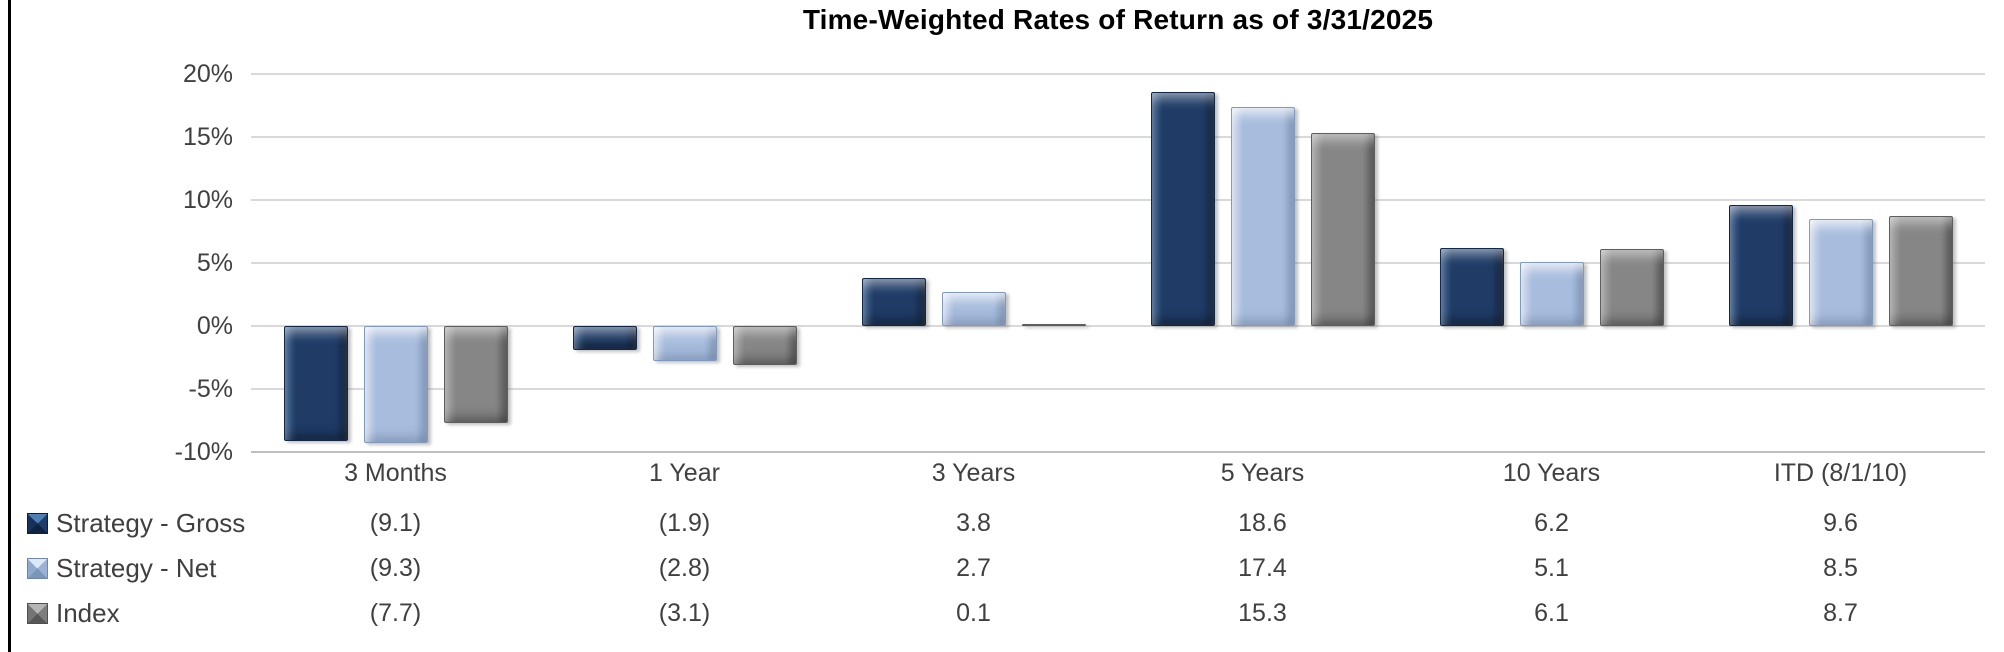 The width and height of the screenshot is (2004, 652). I want to click on x-axis-line, so click(1118, 452).